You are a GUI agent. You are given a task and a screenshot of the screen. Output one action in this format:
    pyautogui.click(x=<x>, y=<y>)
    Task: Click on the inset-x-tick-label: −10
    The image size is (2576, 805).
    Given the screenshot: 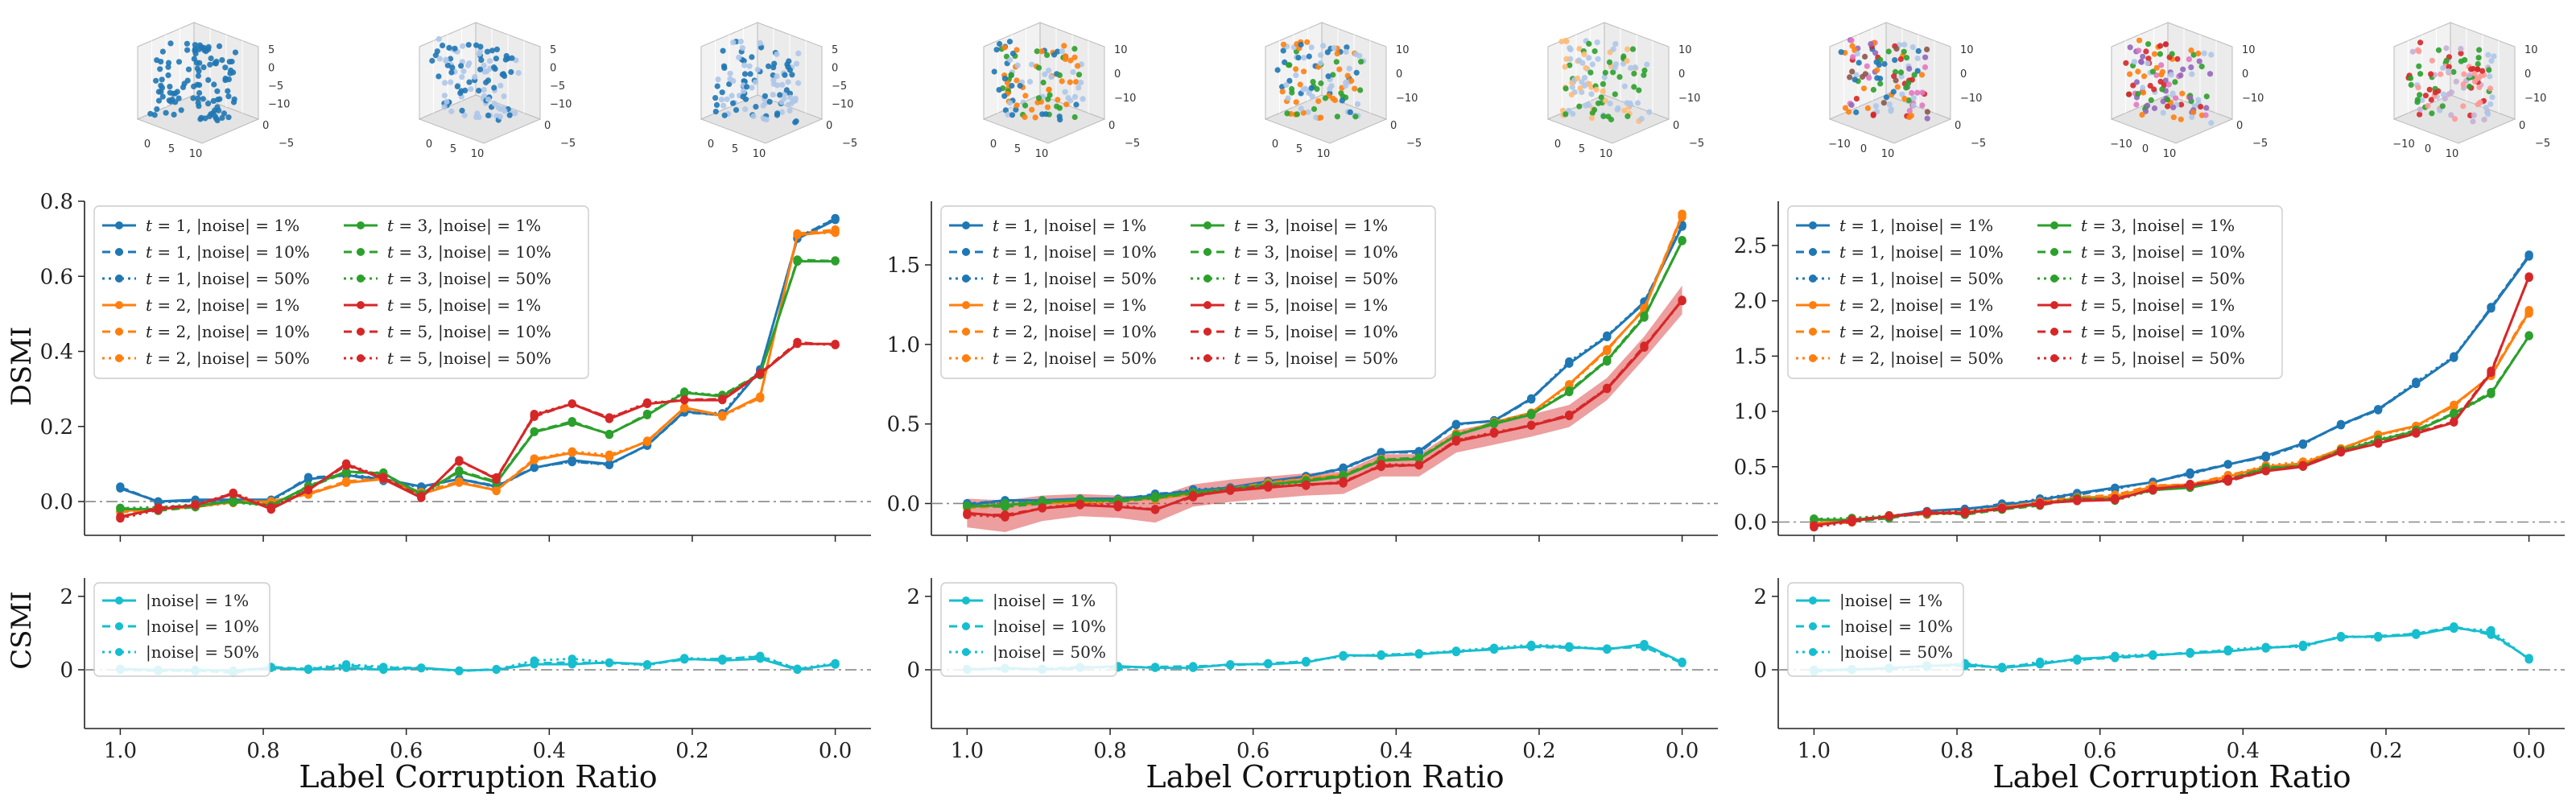 What is the action you would take?
    pyautogui.click(x=1839, y=144)
    